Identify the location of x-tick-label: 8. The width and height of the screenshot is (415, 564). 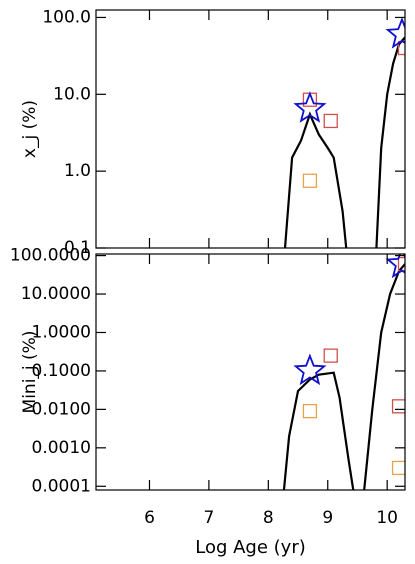
(268, 518).